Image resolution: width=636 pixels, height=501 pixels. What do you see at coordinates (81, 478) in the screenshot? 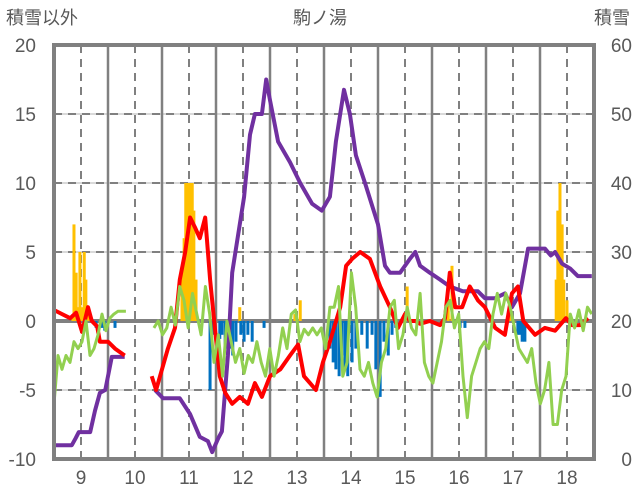
I see `x-tick-label: 9` at bounding box center [81, 478].